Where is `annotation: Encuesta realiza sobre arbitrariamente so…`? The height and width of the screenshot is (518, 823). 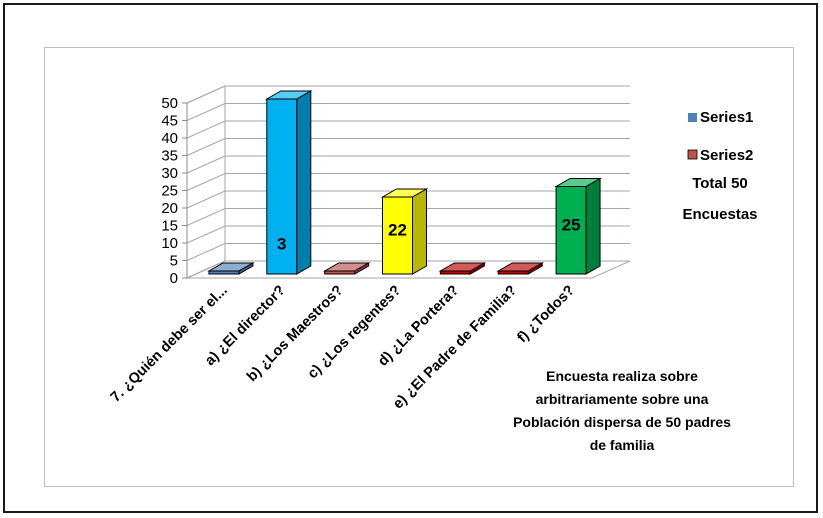 annotation: Encuesta realiza sobre arbitrariamente so… is located at coordinates (622, 410).